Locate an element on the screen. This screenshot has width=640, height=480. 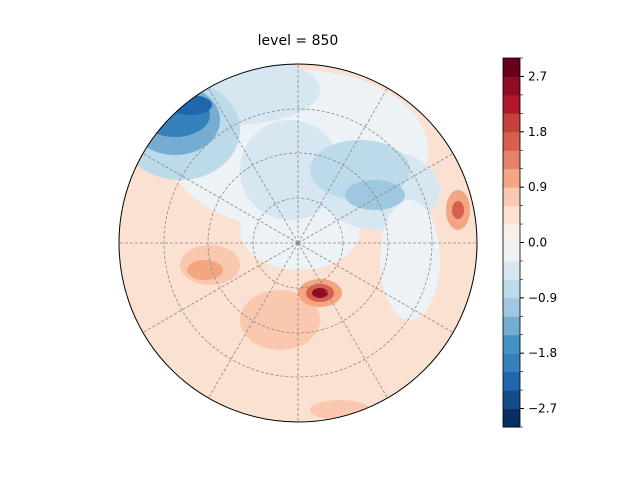
chart-title: level = 850 is located at coordinates (298, 41).